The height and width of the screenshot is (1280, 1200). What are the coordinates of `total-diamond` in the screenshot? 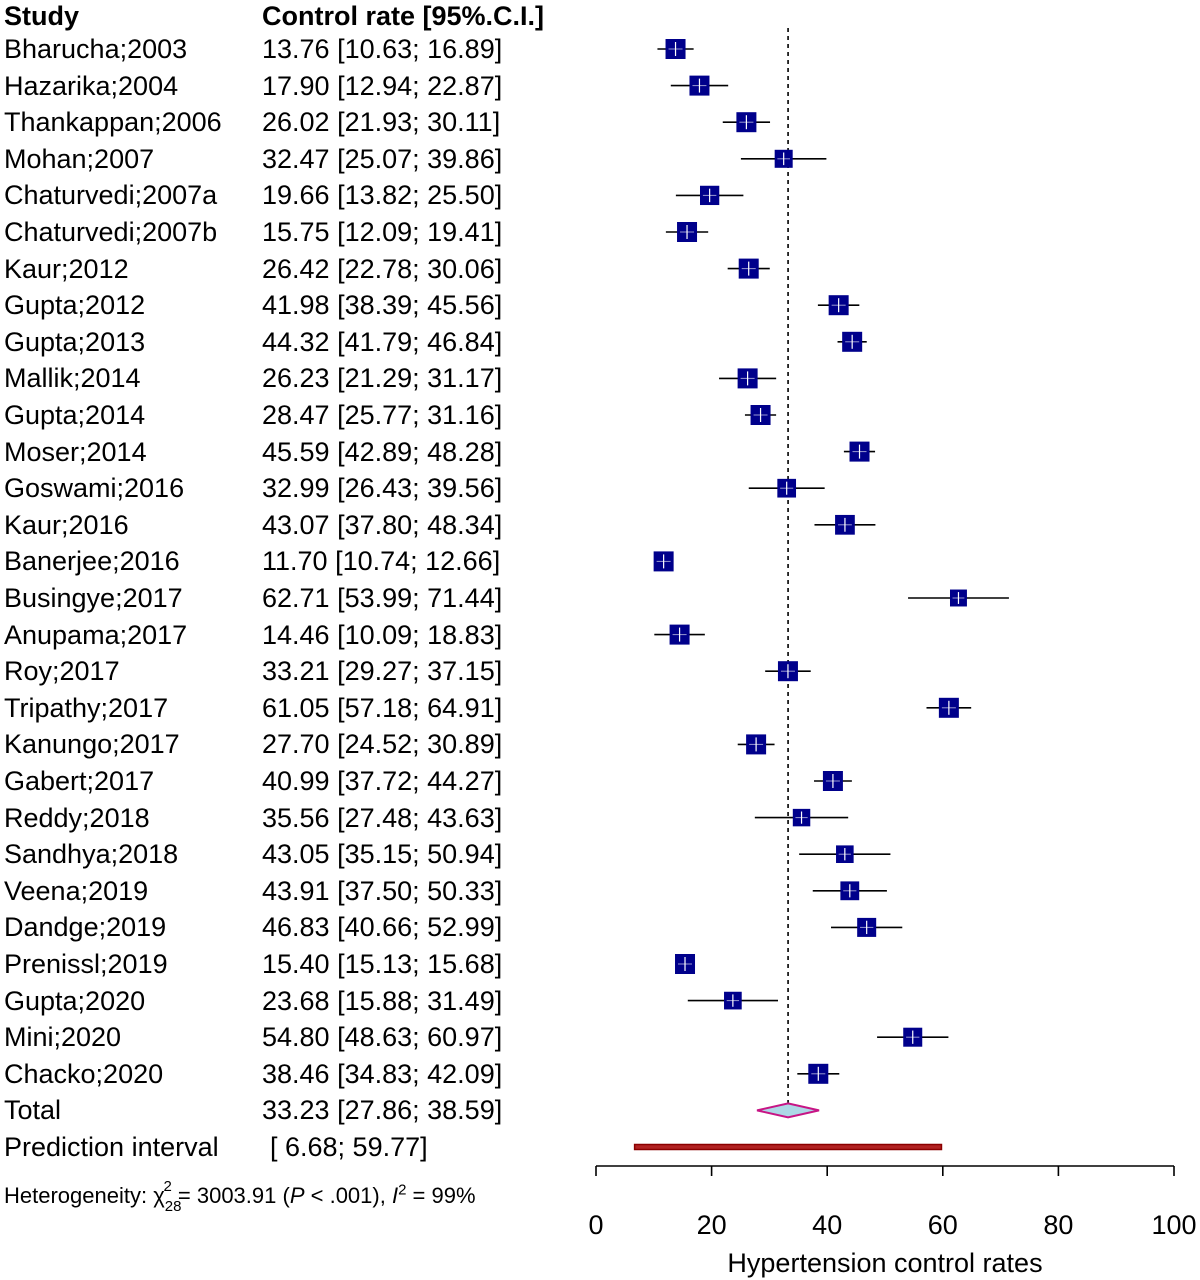 It's located at (788, 1110).